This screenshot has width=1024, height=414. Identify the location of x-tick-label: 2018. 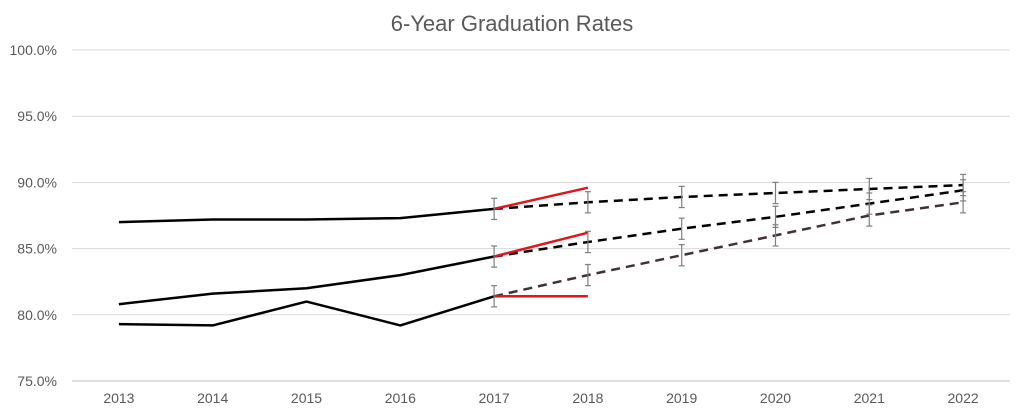
(587, 398).